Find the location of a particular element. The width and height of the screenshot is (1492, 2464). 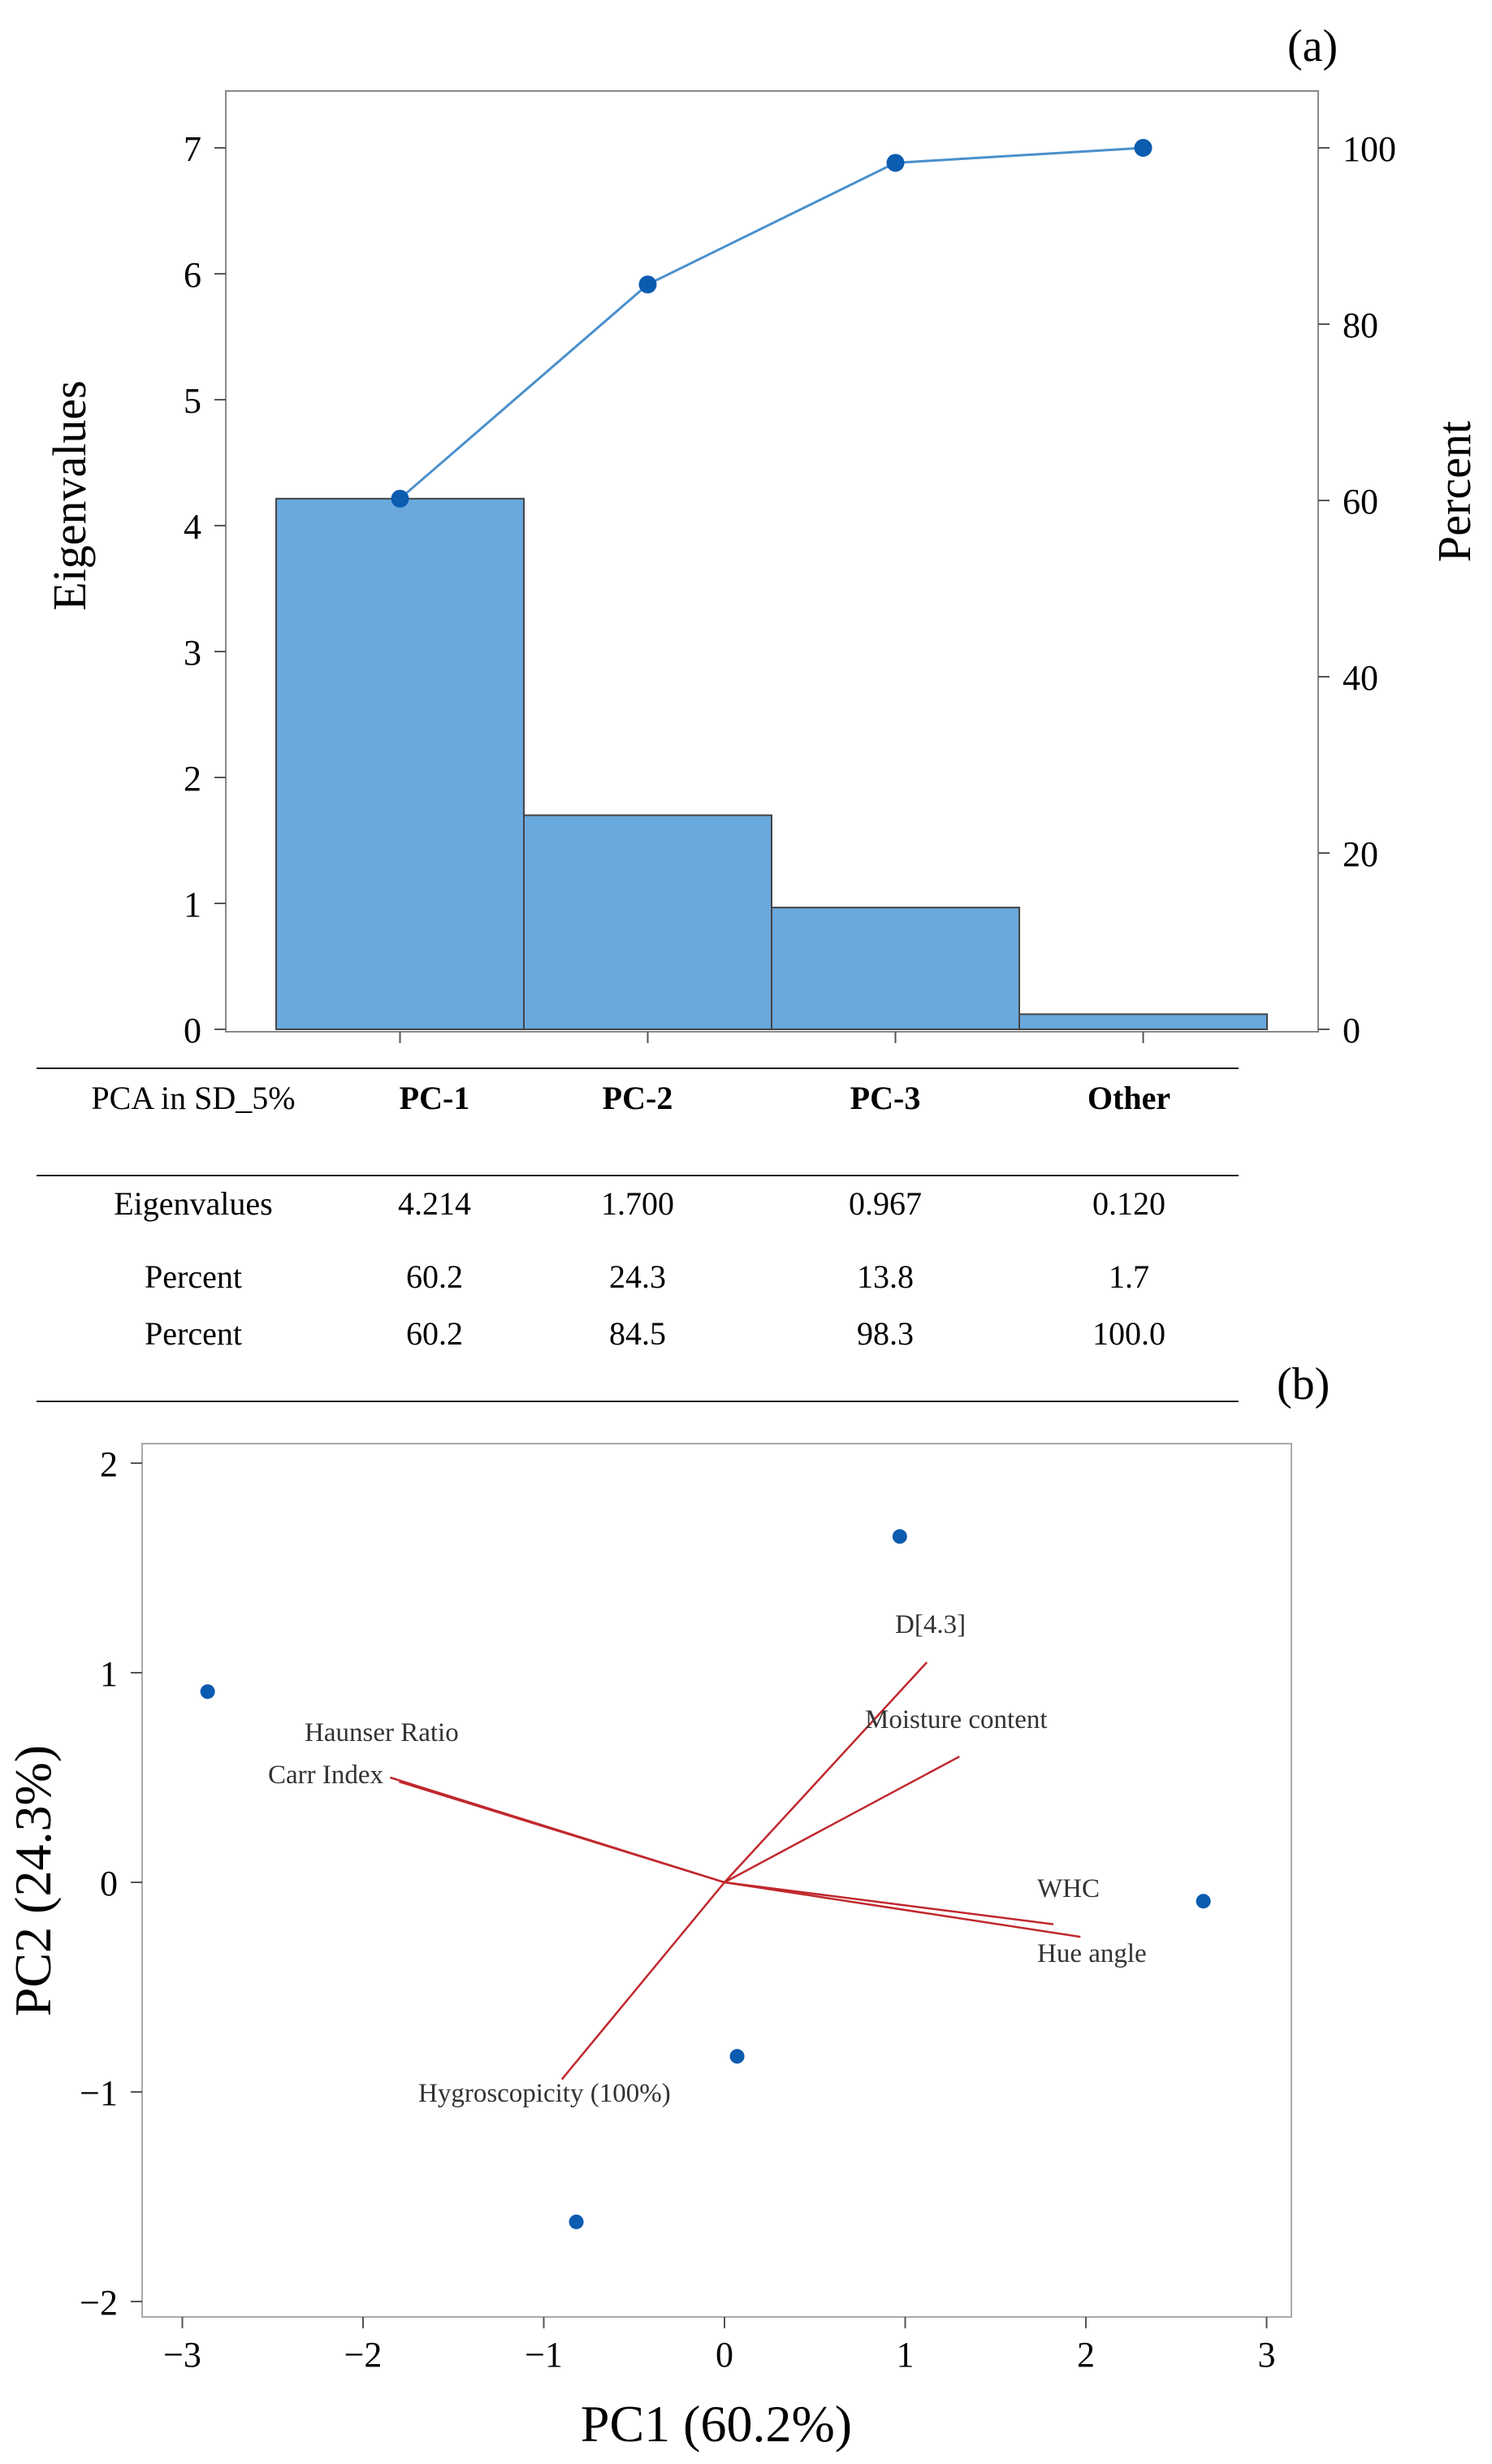

y2-tick-label: 60 is located at coordinates (1360, 502).